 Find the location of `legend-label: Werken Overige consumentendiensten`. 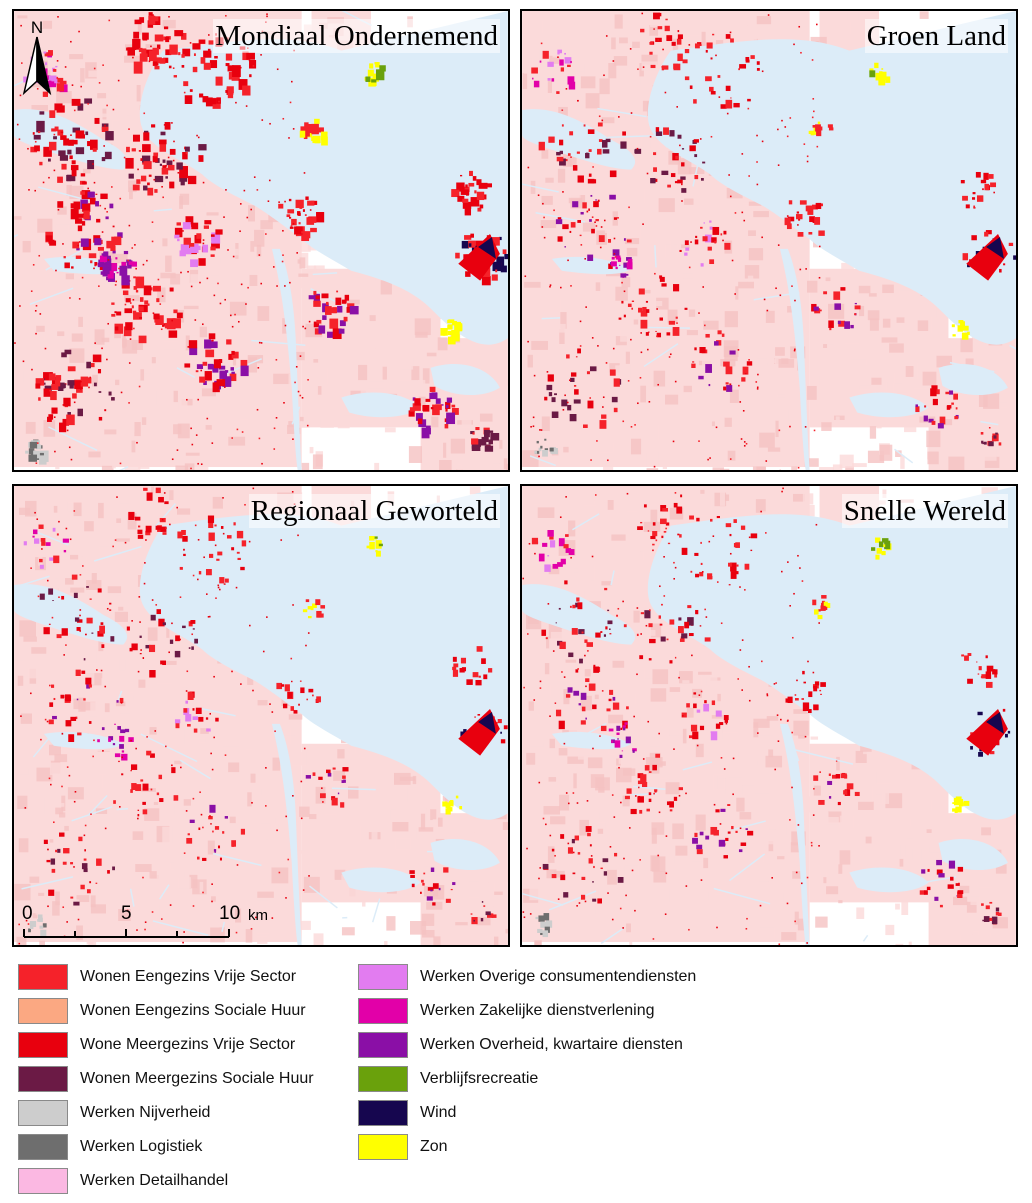

legend-label: Werken Overige consumentendiensten is located at coordinates (558, 976).